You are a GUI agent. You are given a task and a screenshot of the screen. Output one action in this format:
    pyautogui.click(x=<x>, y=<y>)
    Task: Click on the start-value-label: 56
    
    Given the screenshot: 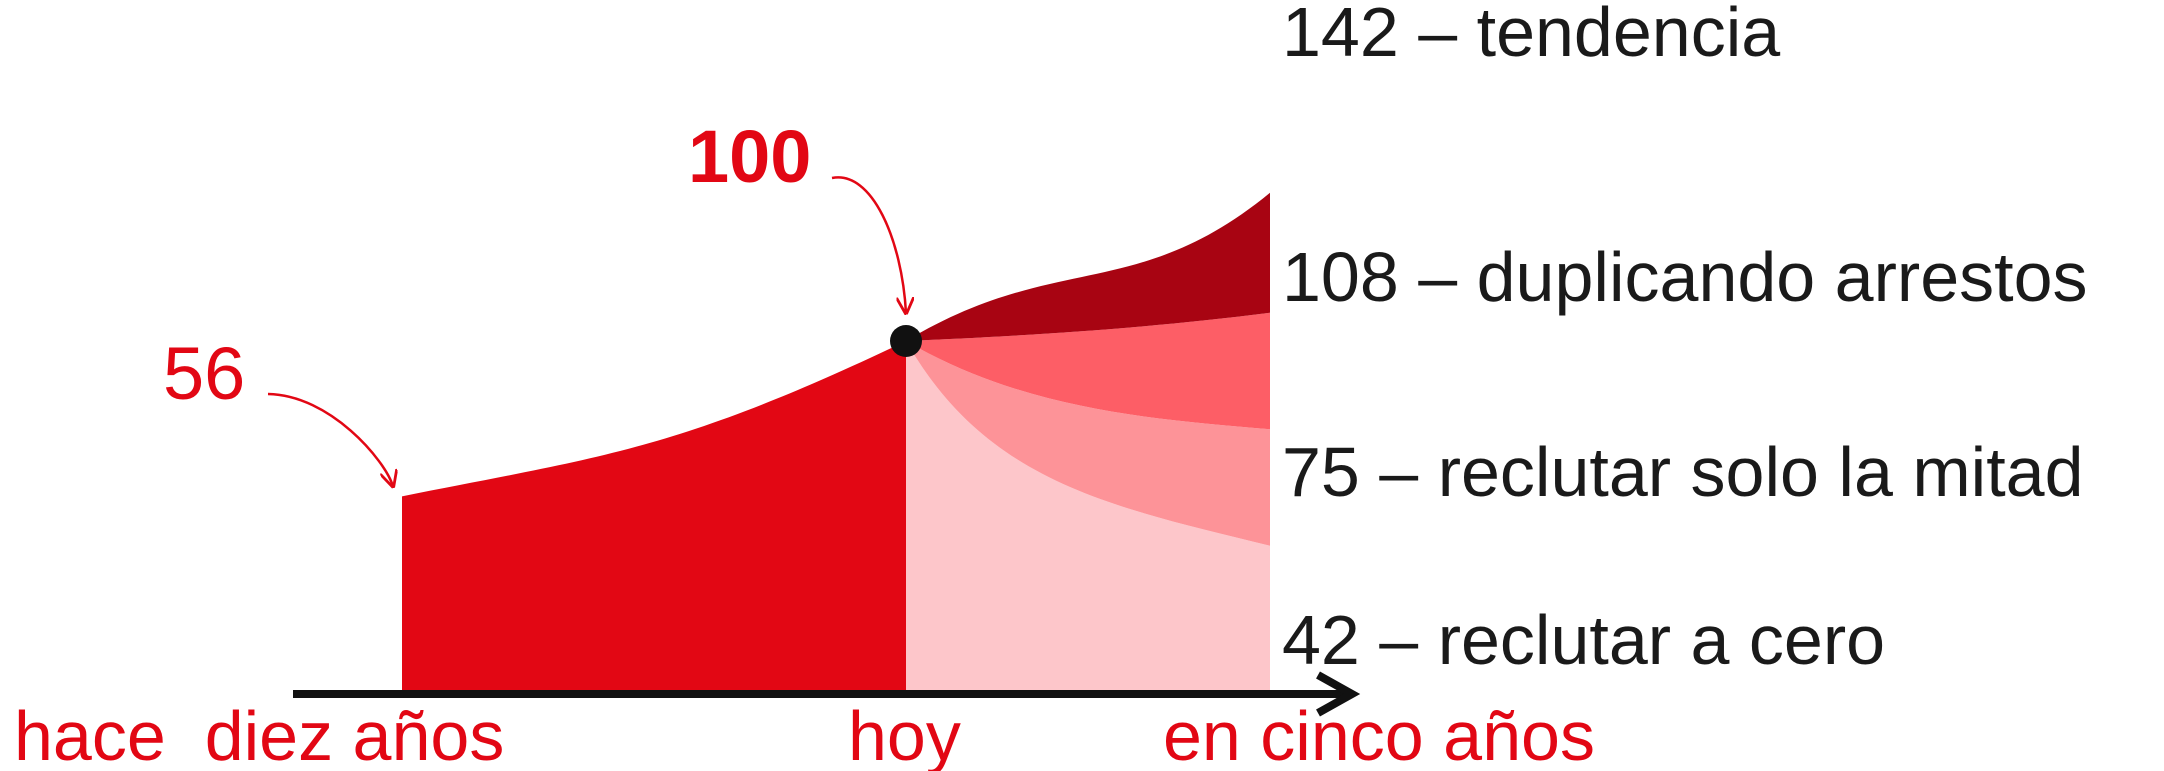 What is the action you would take?
    pyautogui.click(x=204, y=373)
    